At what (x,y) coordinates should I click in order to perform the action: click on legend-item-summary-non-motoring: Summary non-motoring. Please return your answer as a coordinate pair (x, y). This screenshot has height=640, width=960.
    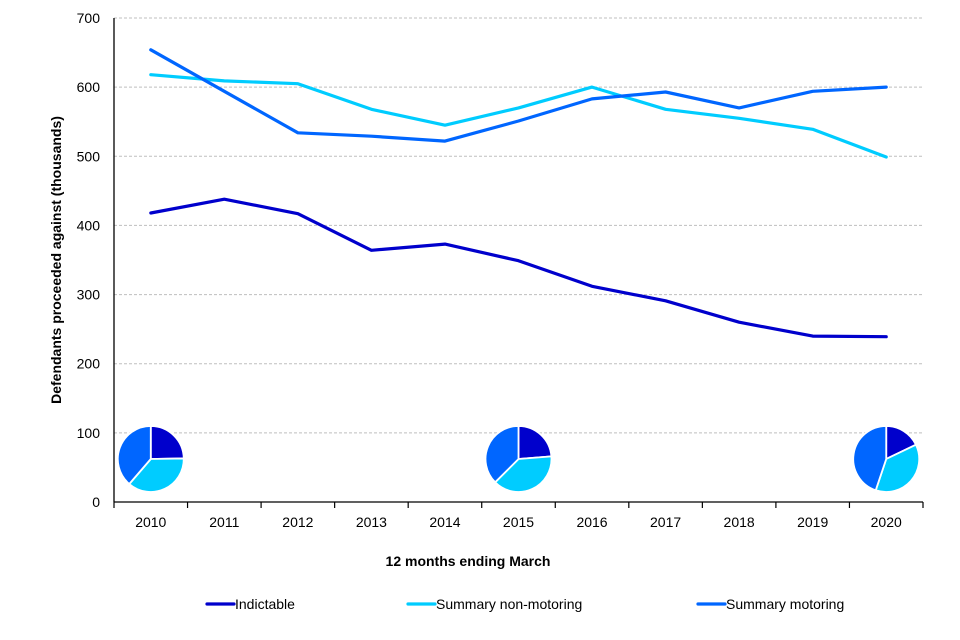
    Looking at the image, I should click on (494, 604).